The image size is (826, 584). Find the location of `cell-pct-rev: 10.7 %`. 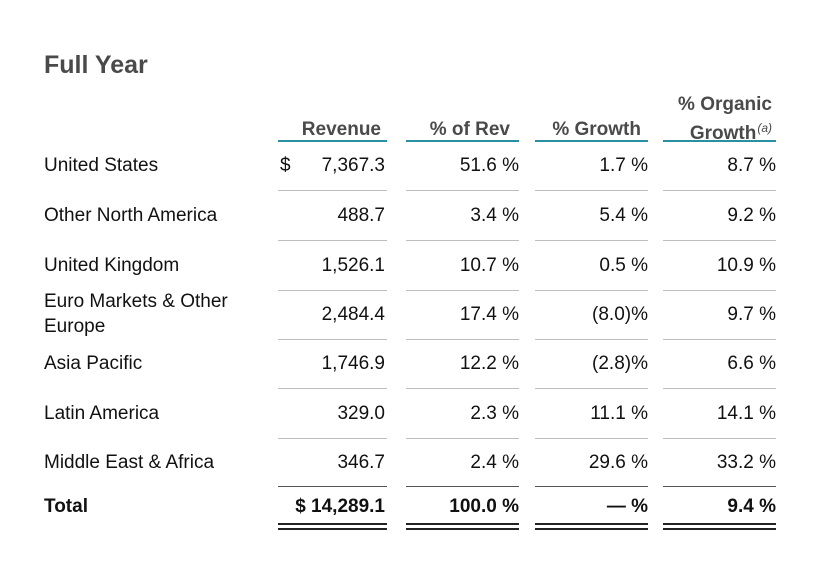

cell-pct-rev: 10.7 % is located at coordinates (489, 265).